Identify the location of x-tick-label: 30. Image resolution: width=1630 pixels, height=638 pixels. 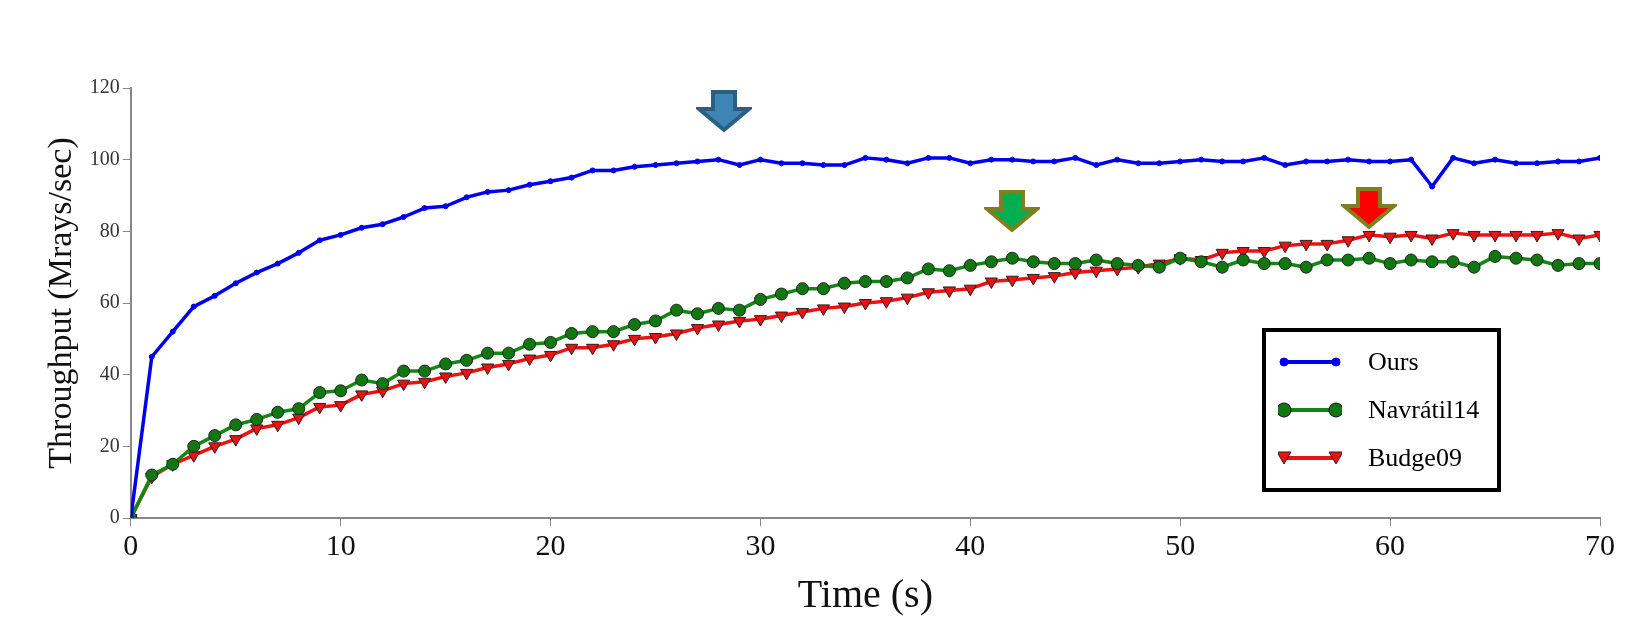
(760, 544).